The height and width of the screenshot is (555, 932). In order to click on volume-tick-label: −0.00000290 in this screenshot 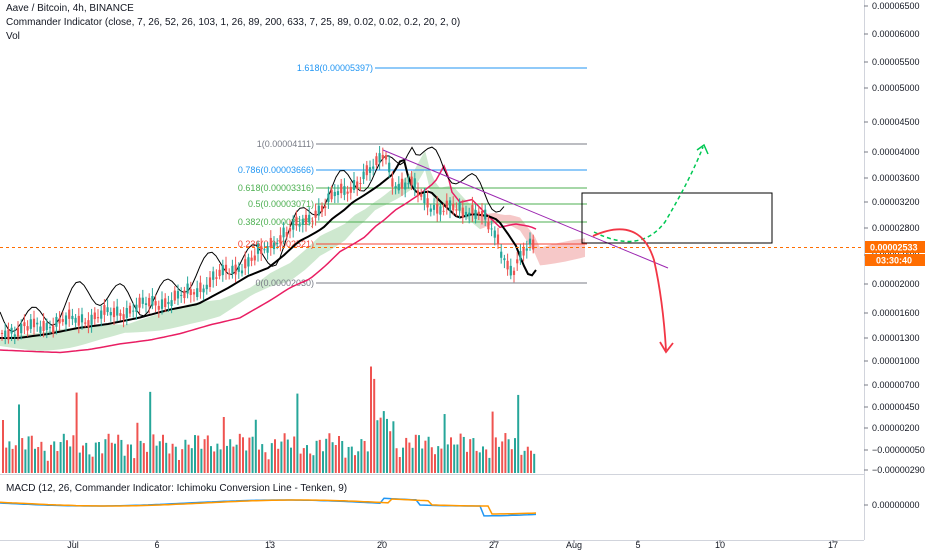, I will do `click(898, 470)`.